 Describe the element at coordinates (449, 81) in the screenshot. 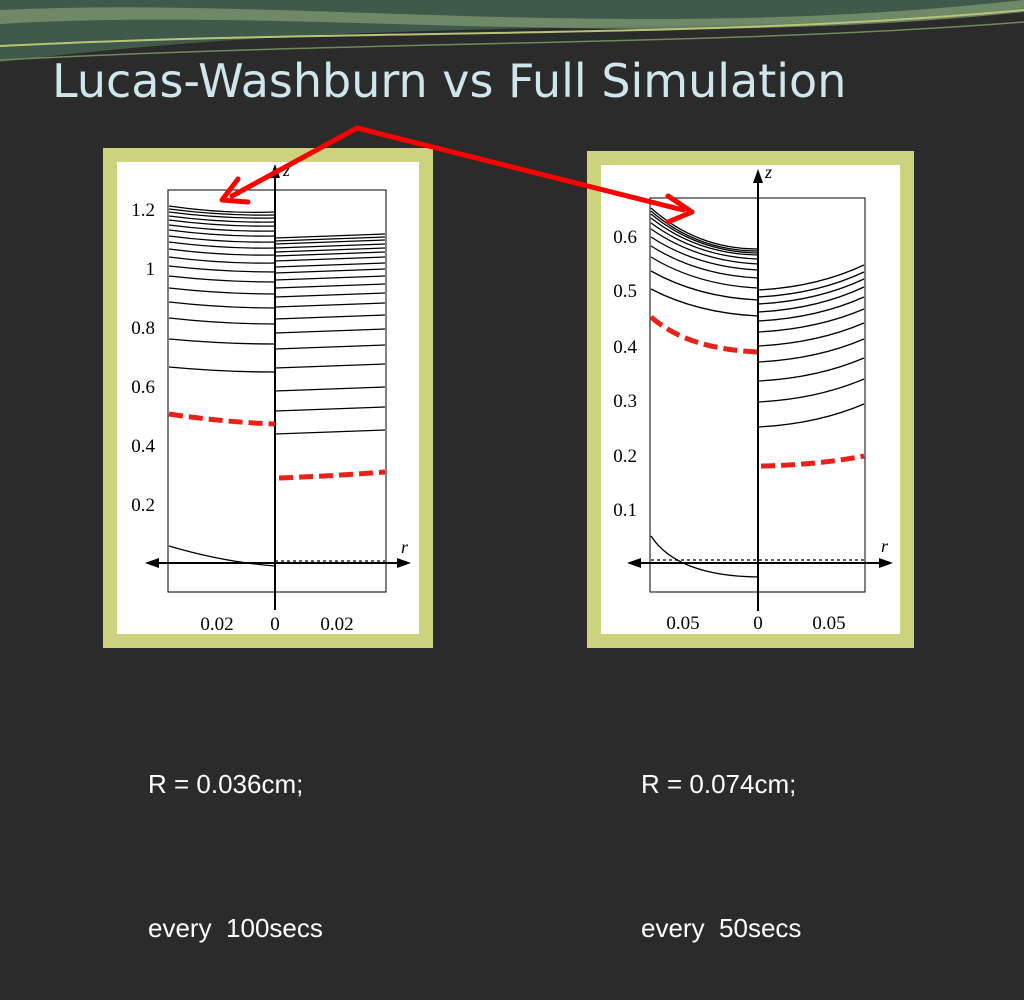

I see `slide-title: Lucas-Washburn vs Full Simulation` at that location.